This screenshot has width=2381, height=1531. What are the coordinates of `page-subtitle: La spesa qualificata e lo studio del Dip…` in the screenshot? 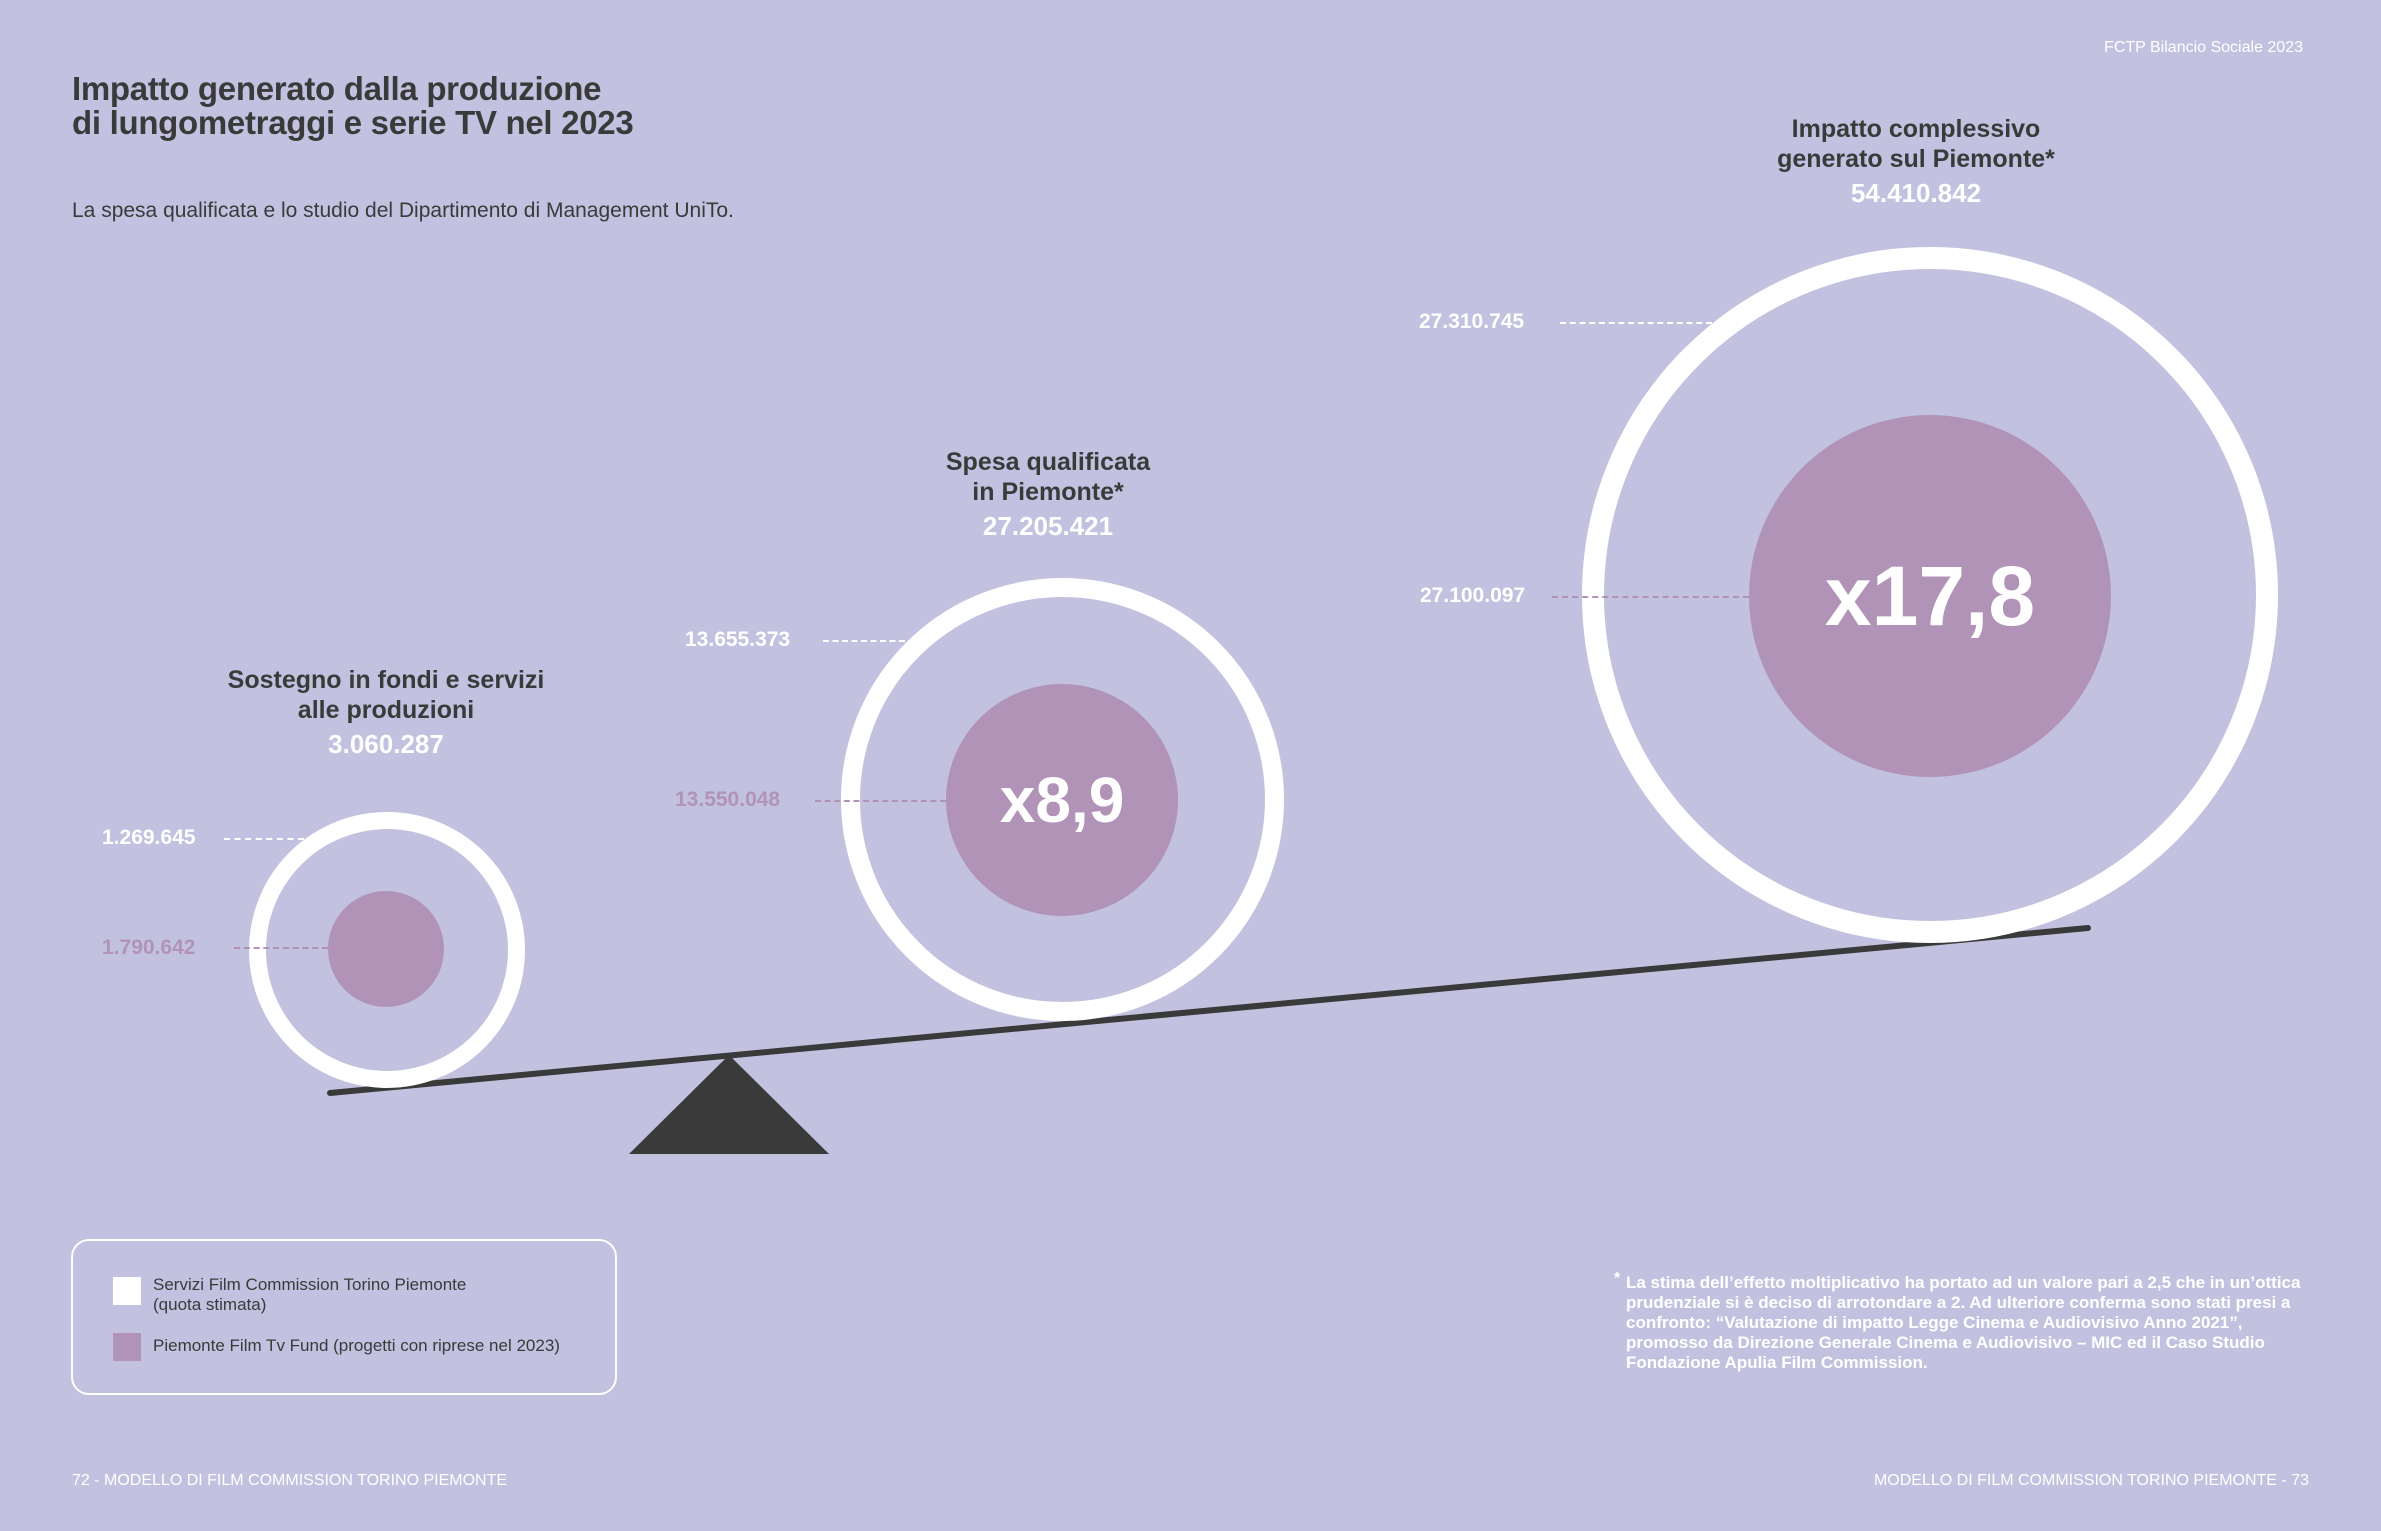 It's located at (403, 210).